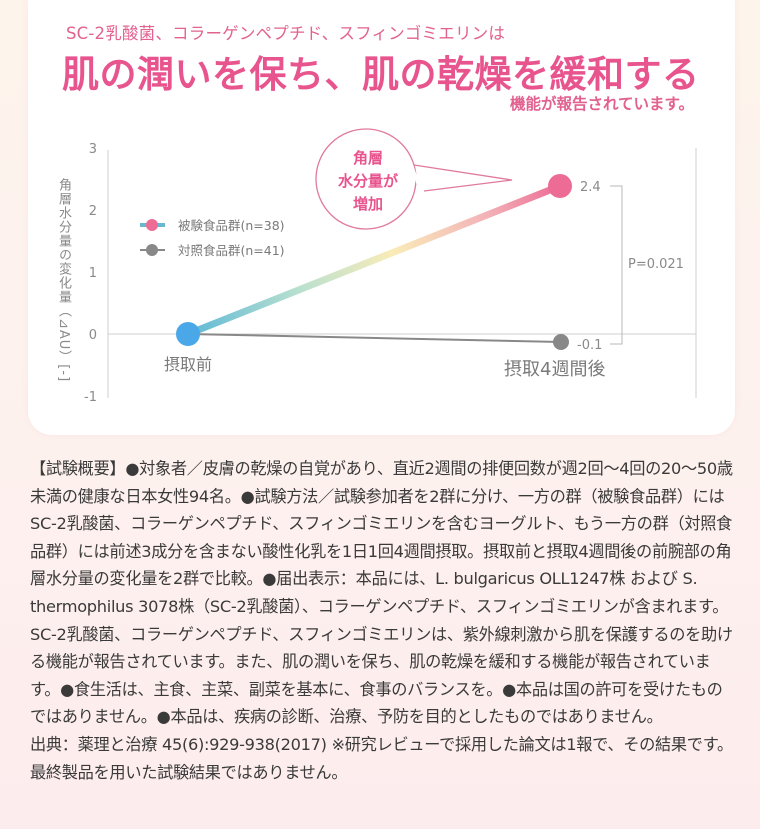 This screenshot has width=760, height=829. I want to click on y-axis-label: 角層水分量の変化量（⊿AU）[-], so click(63, 280).